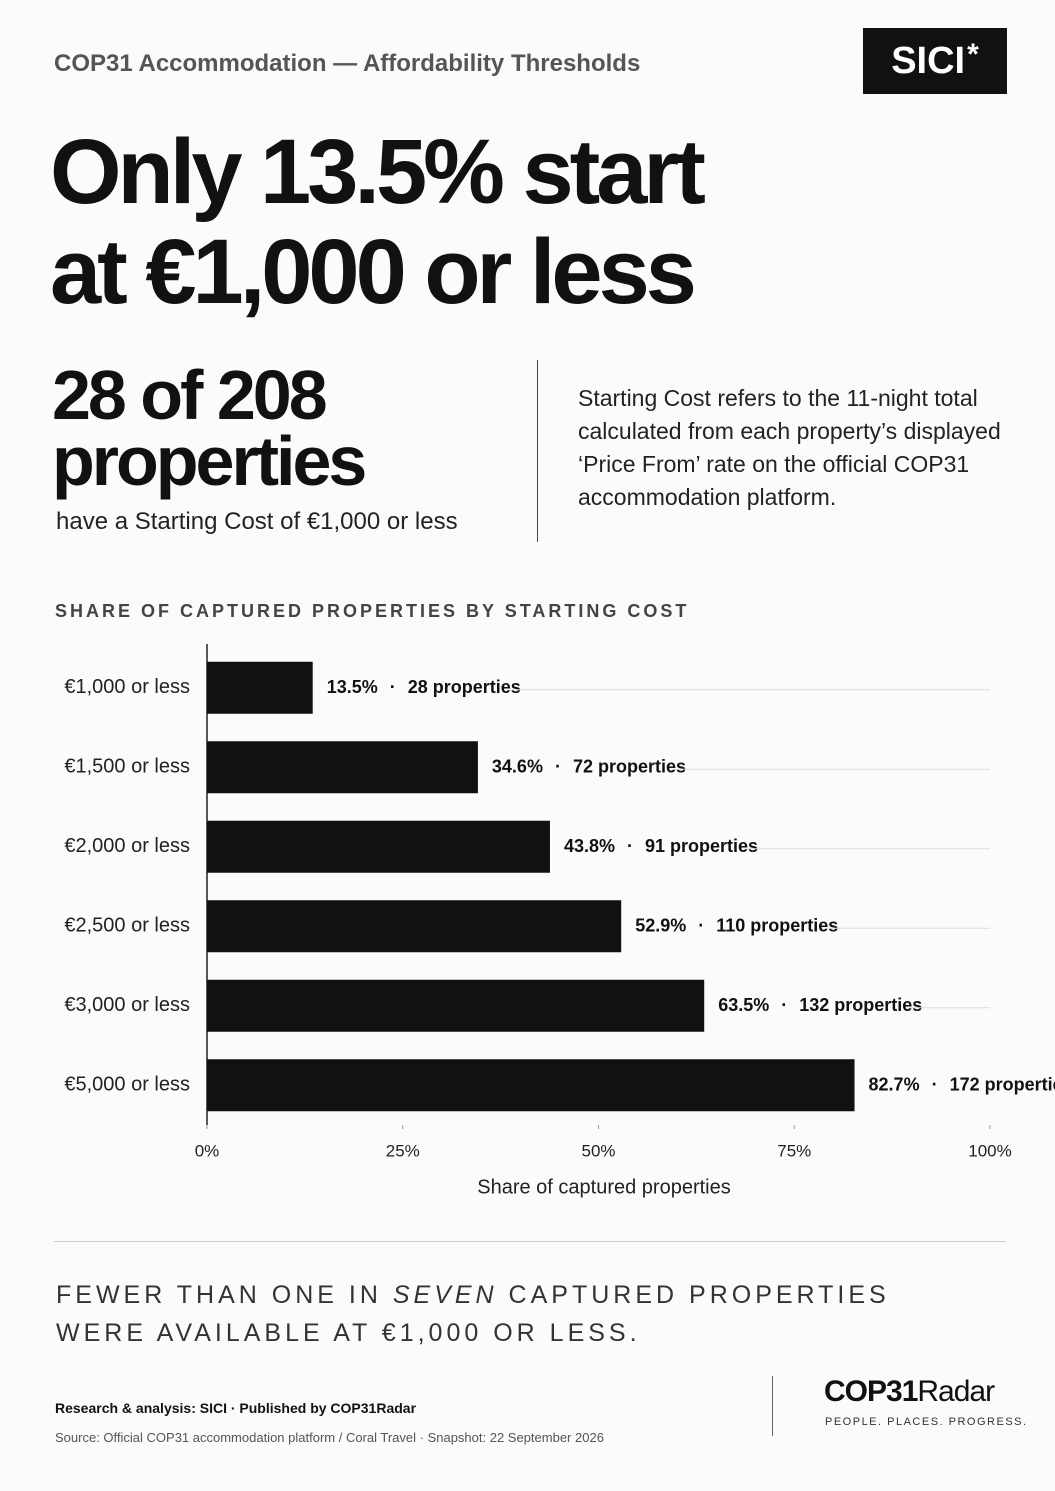  Describe the element at coordinates (127, 687) in the screenshot. I see `y-tick-label: €1,000 or less` at that location.